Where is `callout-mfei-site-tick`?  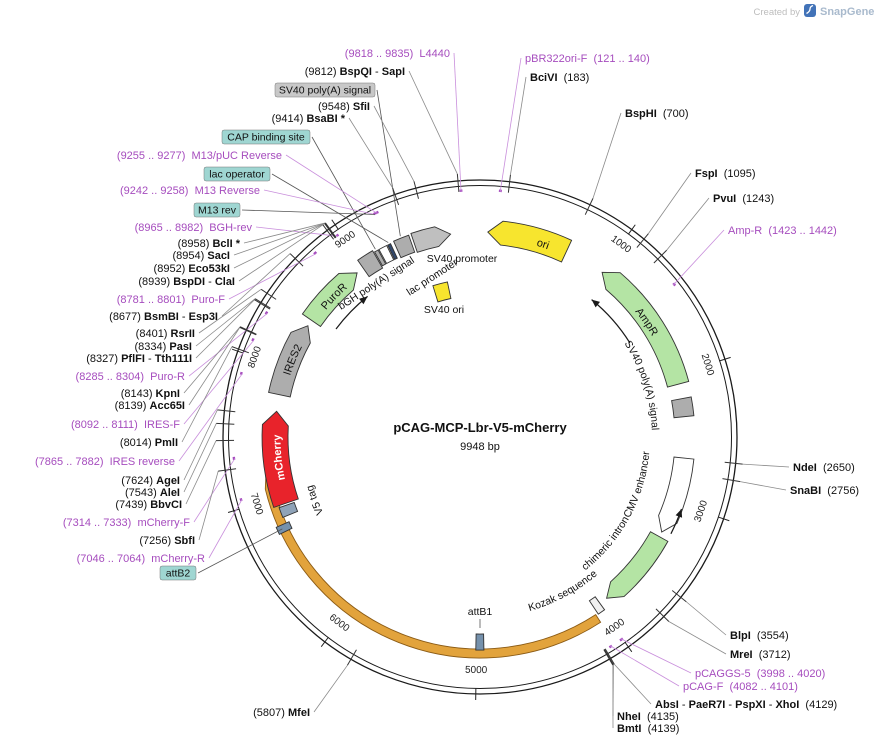
callout-mfei-site-tick is located at coordinates (351, 657).